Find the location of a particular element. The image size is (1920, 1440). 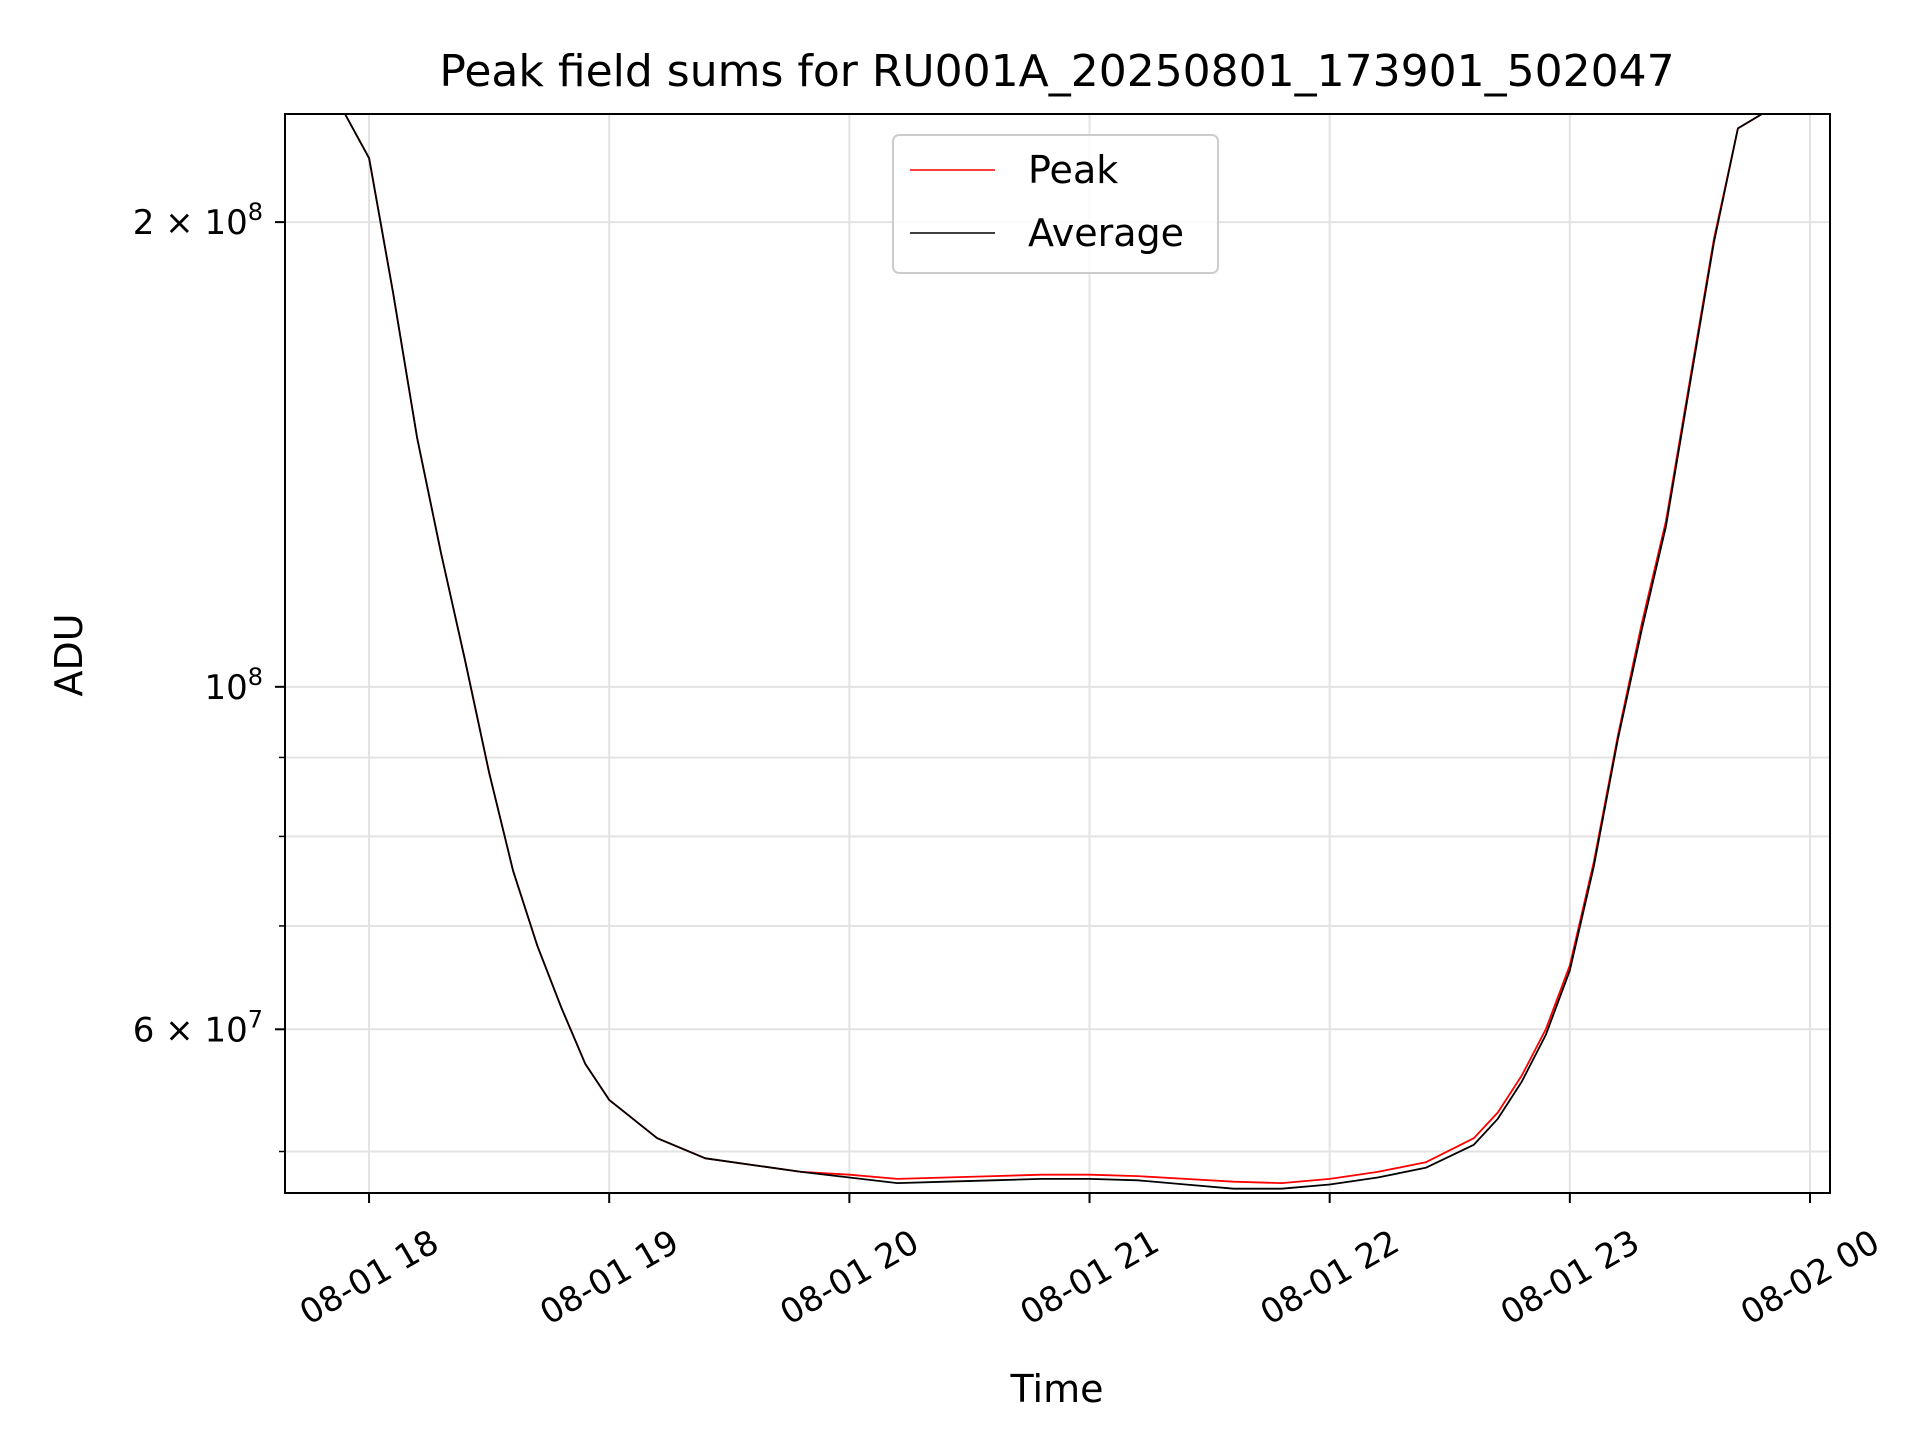

legend: Peak Average is located at coordinates (1055, 204).